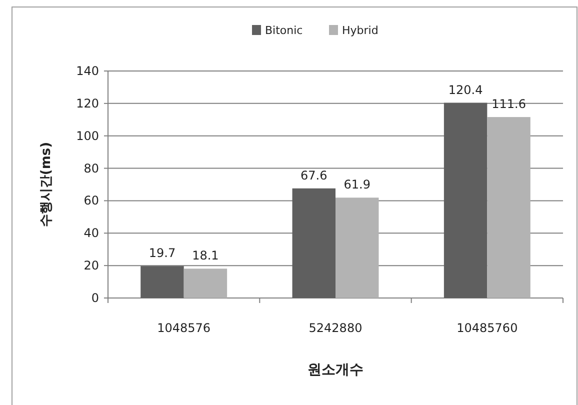  What do you see at coordinates (205, 255) in the screenshot?
I see `data-label: 18.1` at bounding box center [205, 255].